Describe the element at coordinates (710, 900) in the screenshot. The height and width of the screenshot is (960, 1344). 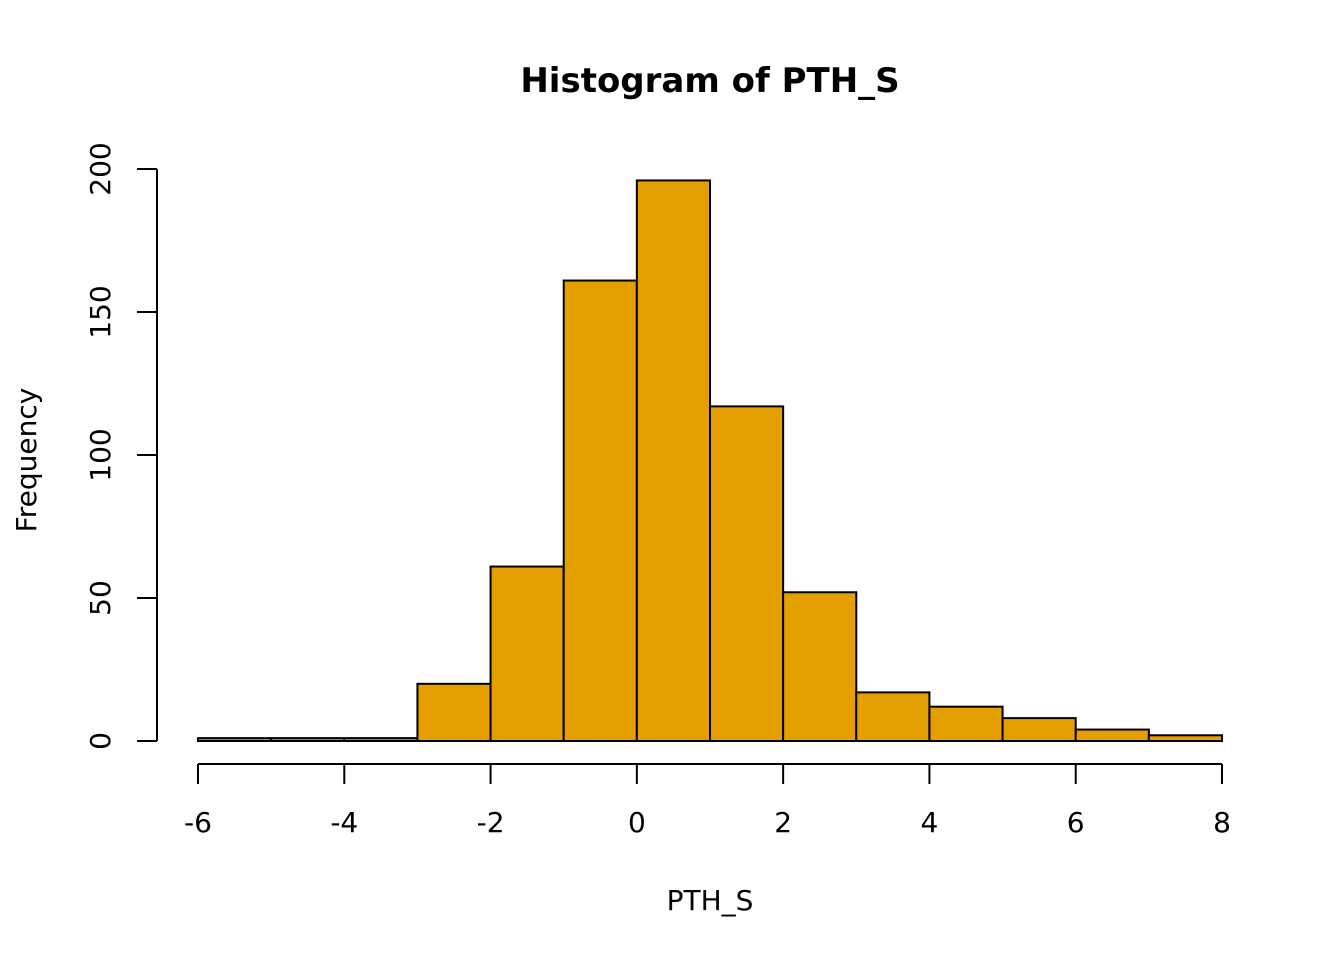
I see `x-axis-label: PTH_S` at that location.